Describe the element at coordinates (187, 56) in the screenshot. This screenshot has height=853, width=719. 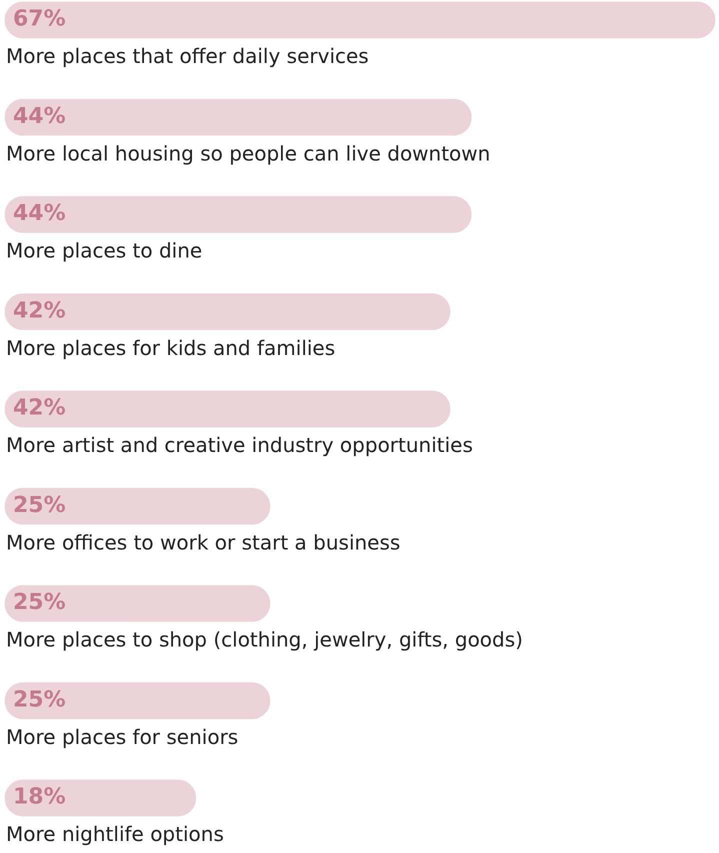
I see `y-tick-label: More places that offer daily services` at that location.